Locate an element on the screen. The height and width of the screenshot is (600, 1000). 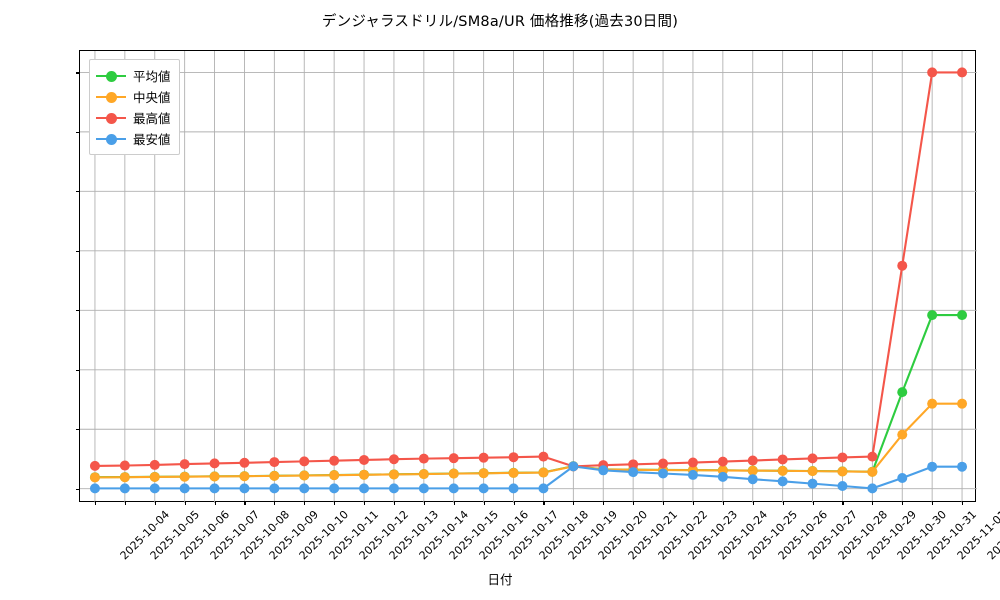
legend-label: 平均値 is located at coordinates (152, 76).